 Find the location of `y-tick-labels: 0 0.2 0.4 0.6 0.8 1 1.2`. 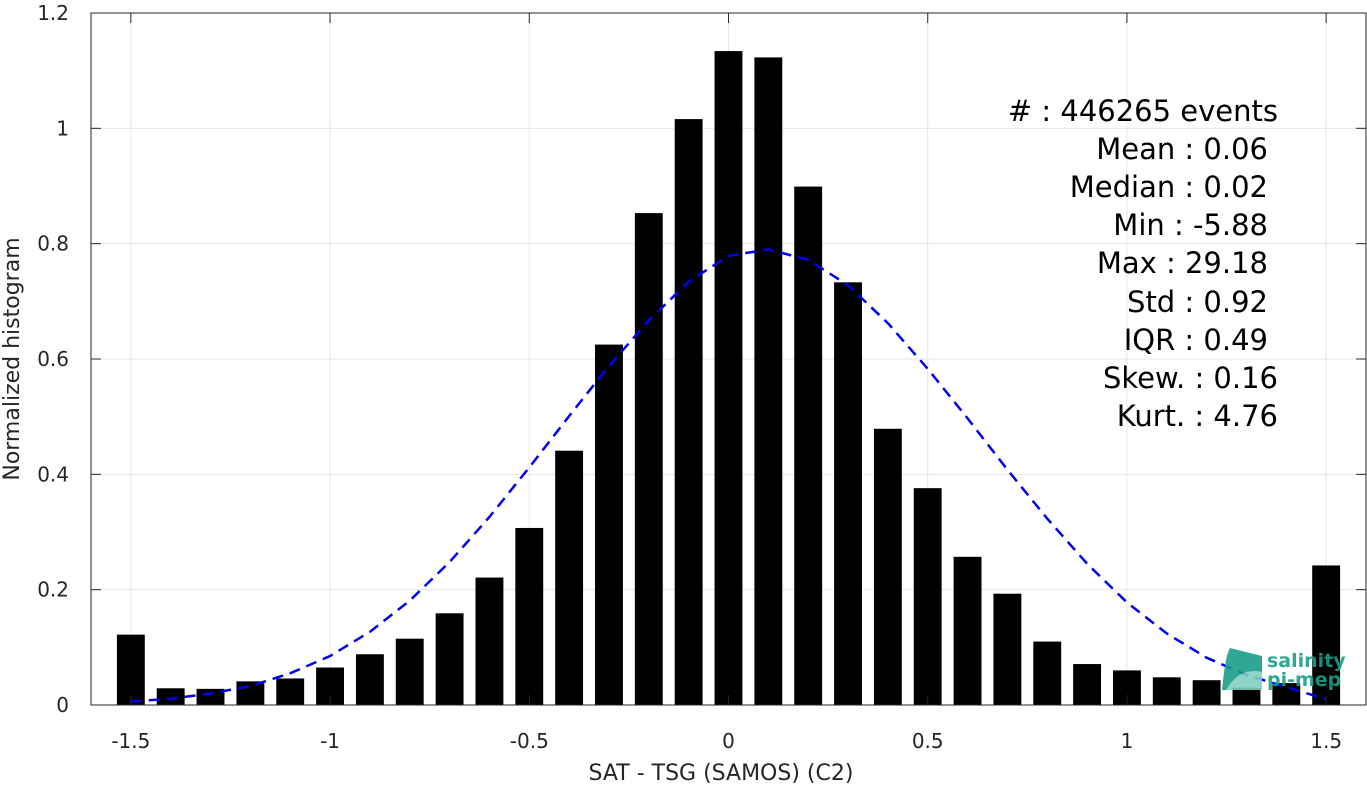

y-tick-labels: 0 0.2 0.4 0.6 0.8 1 1.2 is located at coordinates (53, 359).